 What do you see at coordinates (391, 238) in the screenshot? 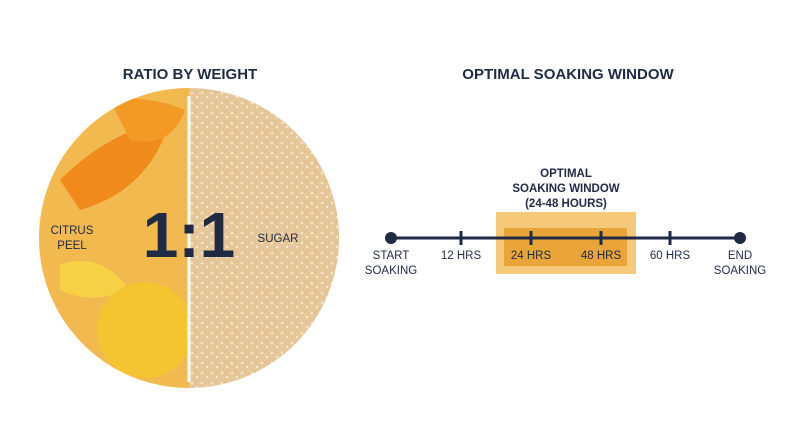
I see `start-dot` at bounding box center [391, 238].